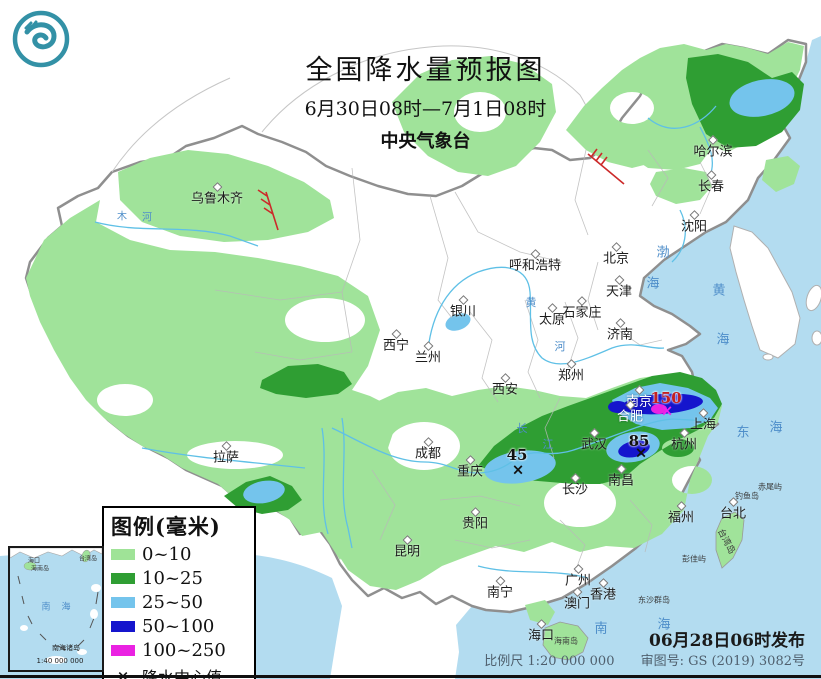 The width and height of the screenshot is (821, 679). Describe the element at coordinates (172, 602) in the screenshot. I see `legend-item-label: 25~50` at that location.